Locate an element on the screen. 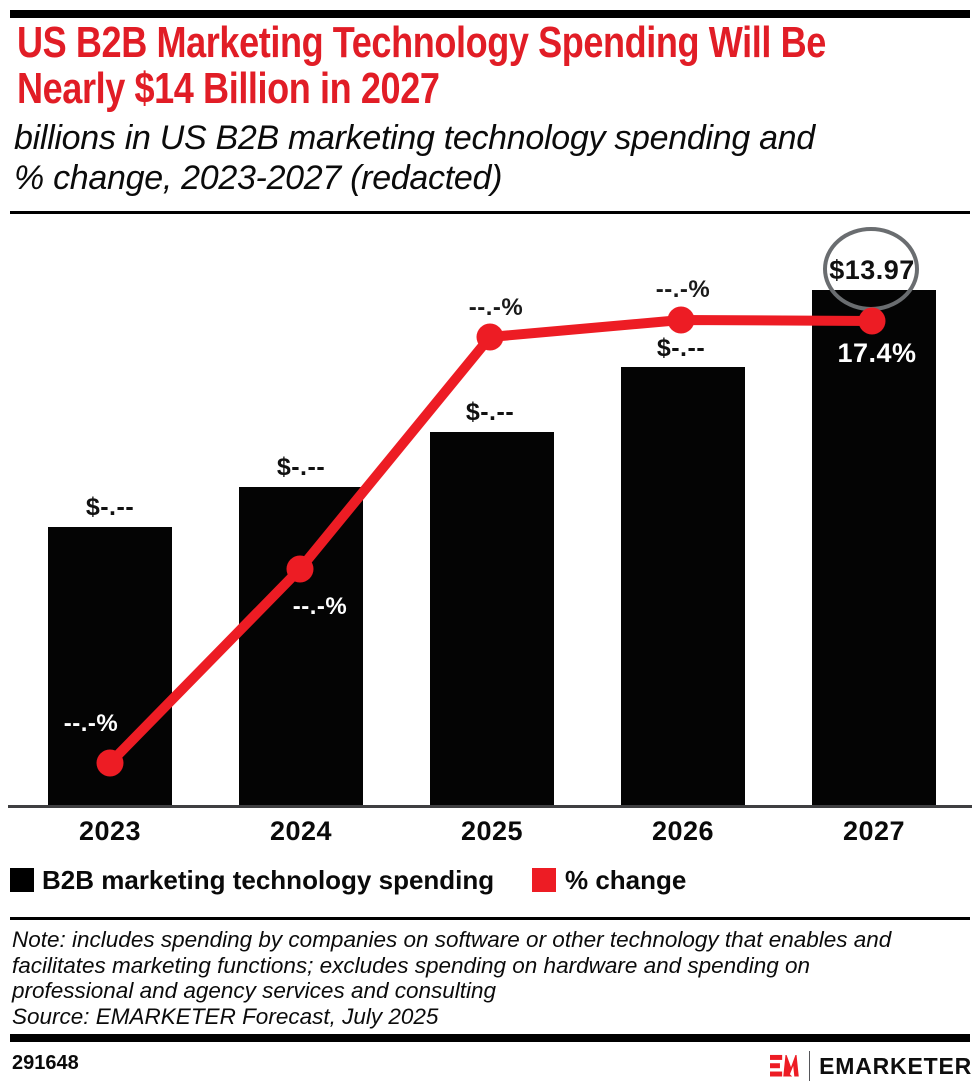 This screenshot has height=1092, width=980. bar-value-label-2023: $-.-- is located at coordinates (110, 507).